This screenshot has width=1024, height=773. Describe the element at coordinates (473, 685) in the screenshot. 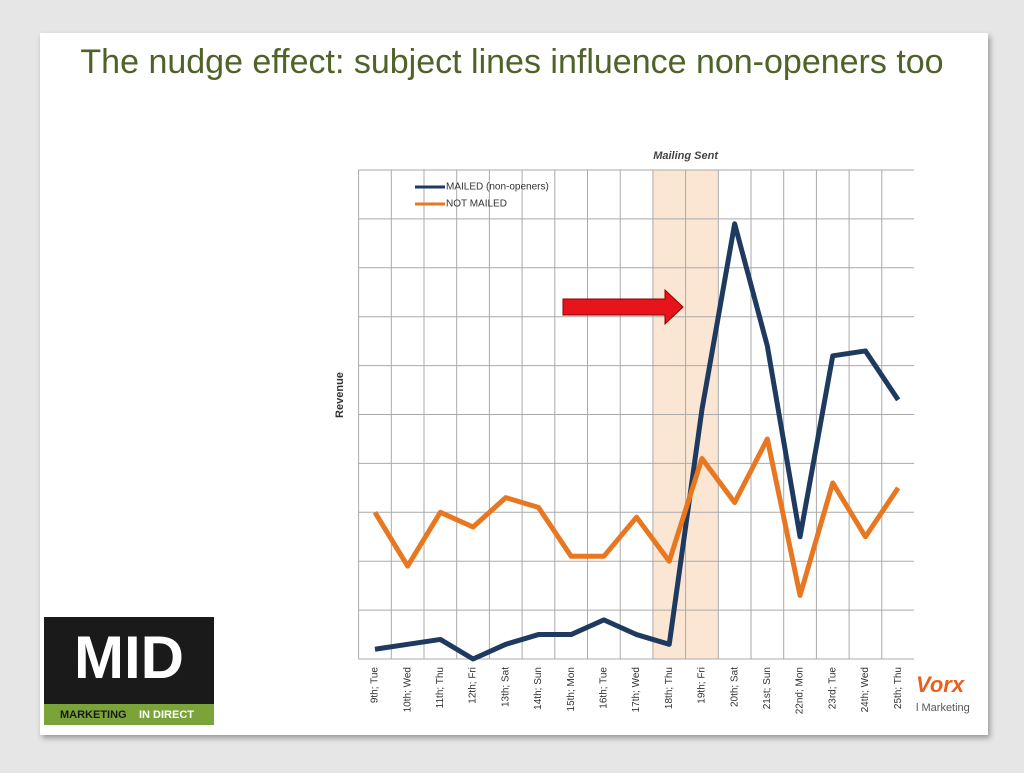

I see `x-tick-label: 12th; Fri` at that location.